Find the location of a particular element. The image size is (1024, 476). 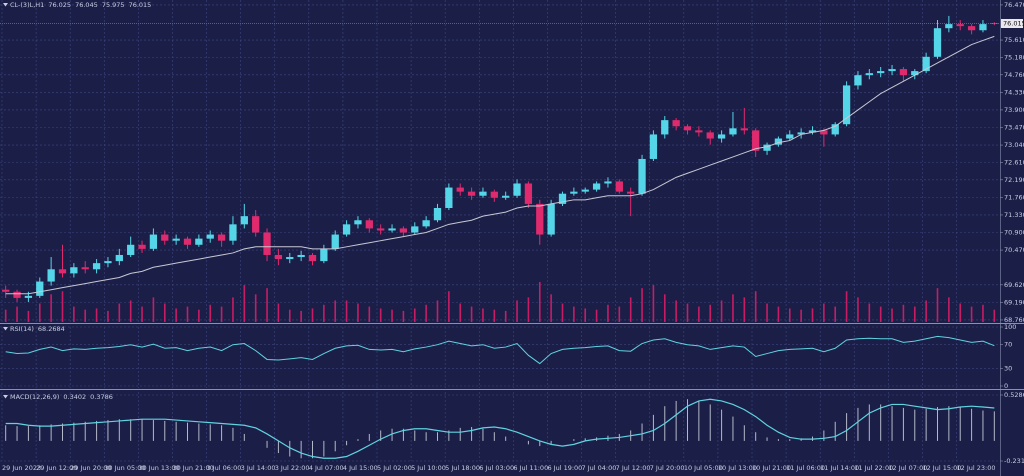

y-tick-label: 71.330 is located at coordinates (1014, 215).